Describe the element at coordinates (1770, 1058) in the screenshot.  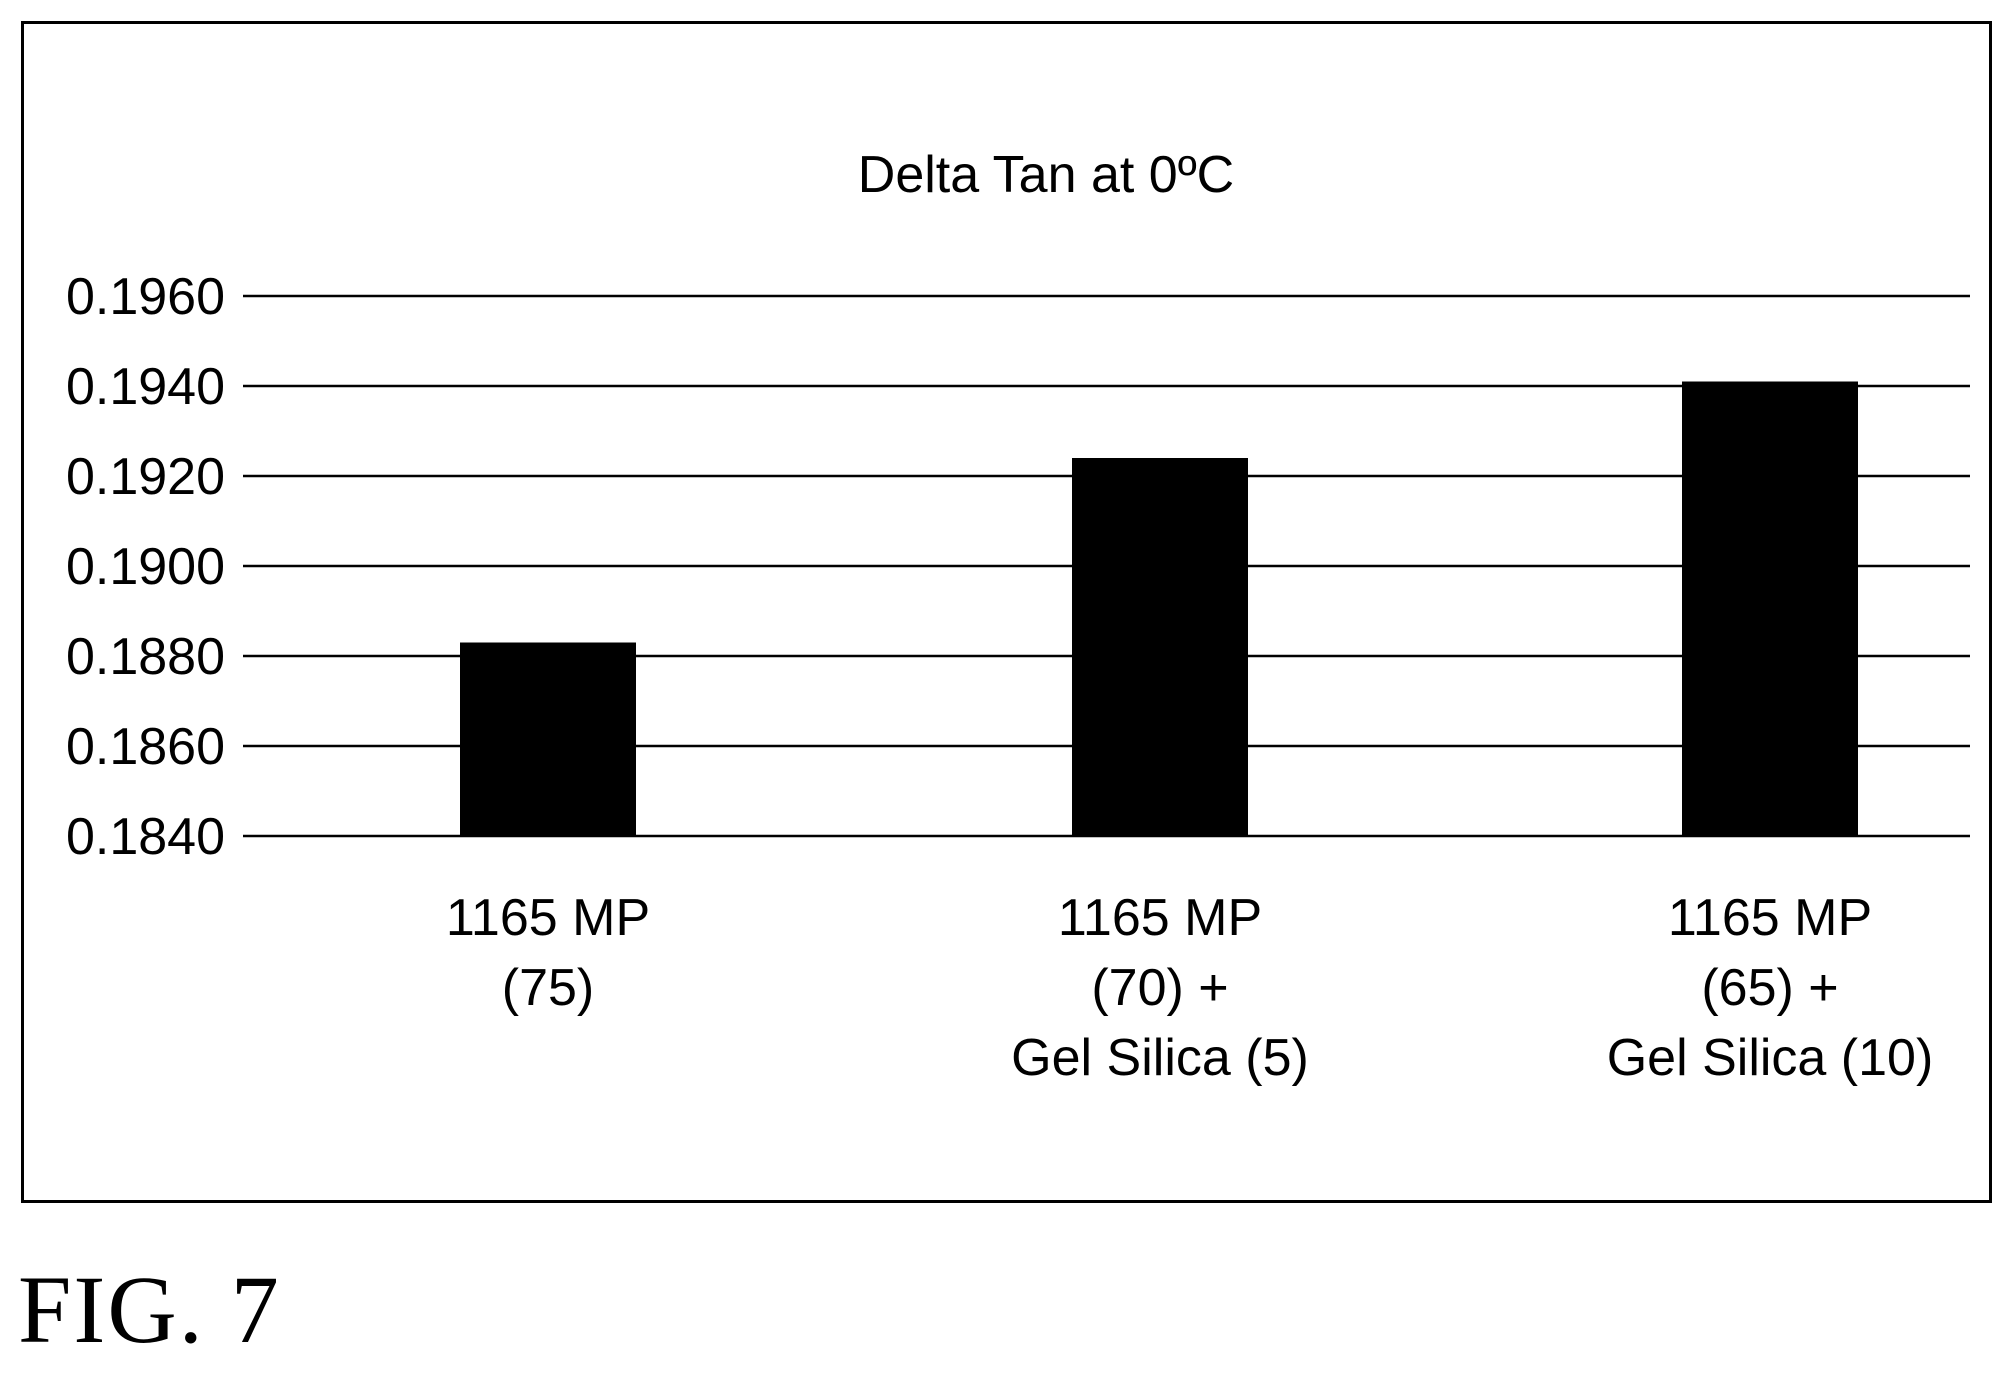
I see `x-category-label: Gel Silica (10)` at that location.